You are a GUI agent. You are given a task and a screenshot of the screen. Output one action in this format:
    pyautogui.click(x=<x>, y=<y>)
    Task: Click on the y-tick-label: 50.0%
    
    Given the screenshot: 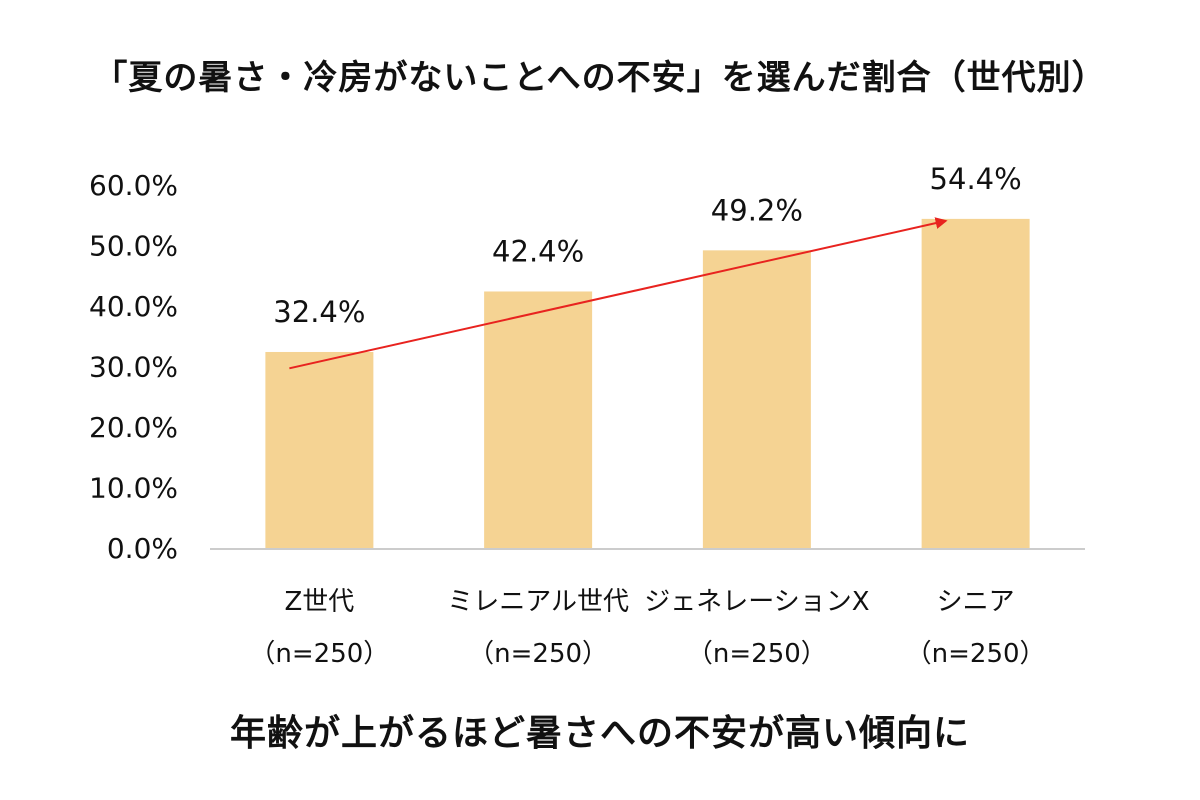 What is the action you would take?
    pyautogui.click(x=133, y=246)
    